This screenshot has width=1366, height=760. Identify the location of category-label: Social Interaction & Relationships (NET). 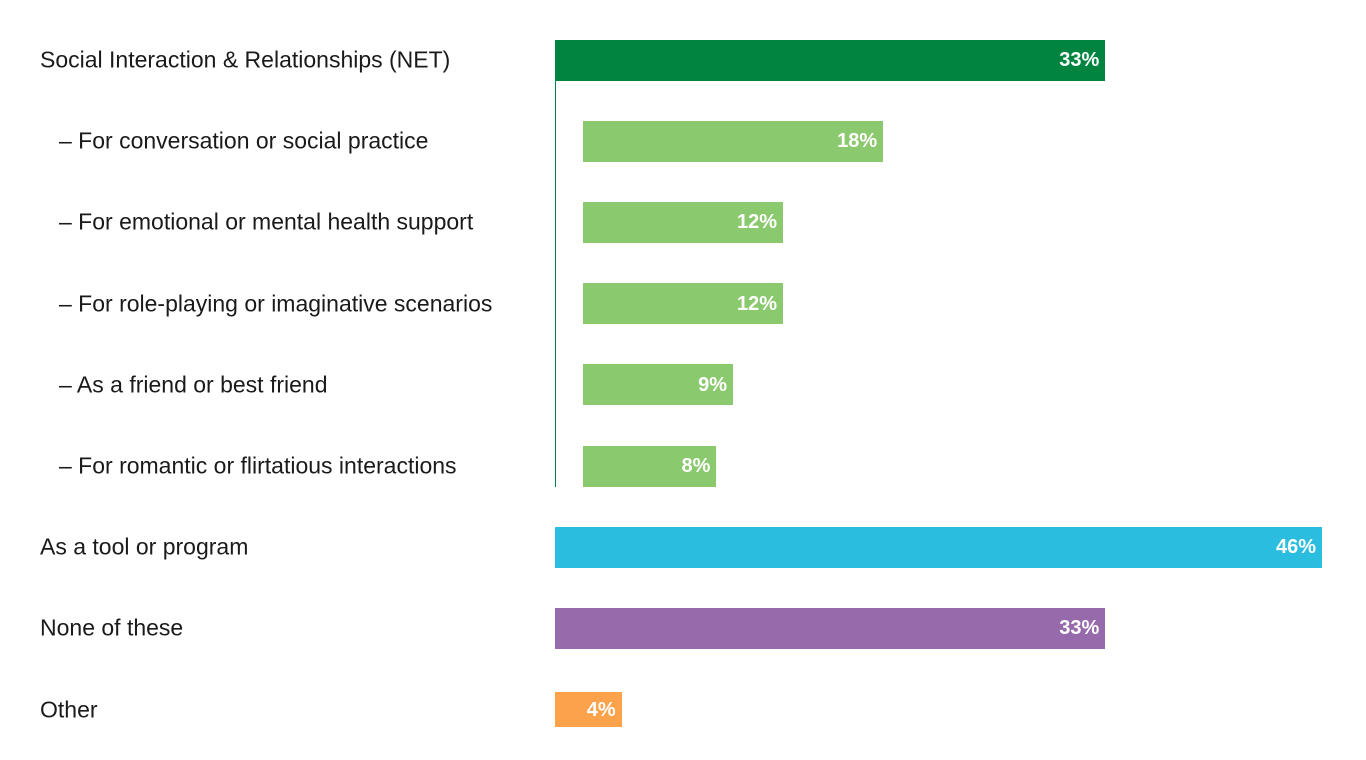
(245, 59).